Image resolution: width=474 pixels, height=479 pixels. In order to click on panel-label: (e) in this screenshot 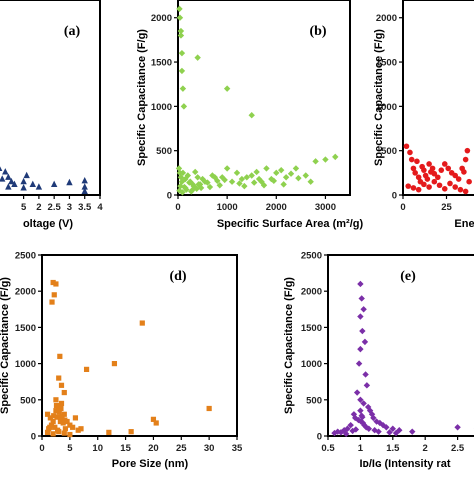, I will do `click(408, 276)`.